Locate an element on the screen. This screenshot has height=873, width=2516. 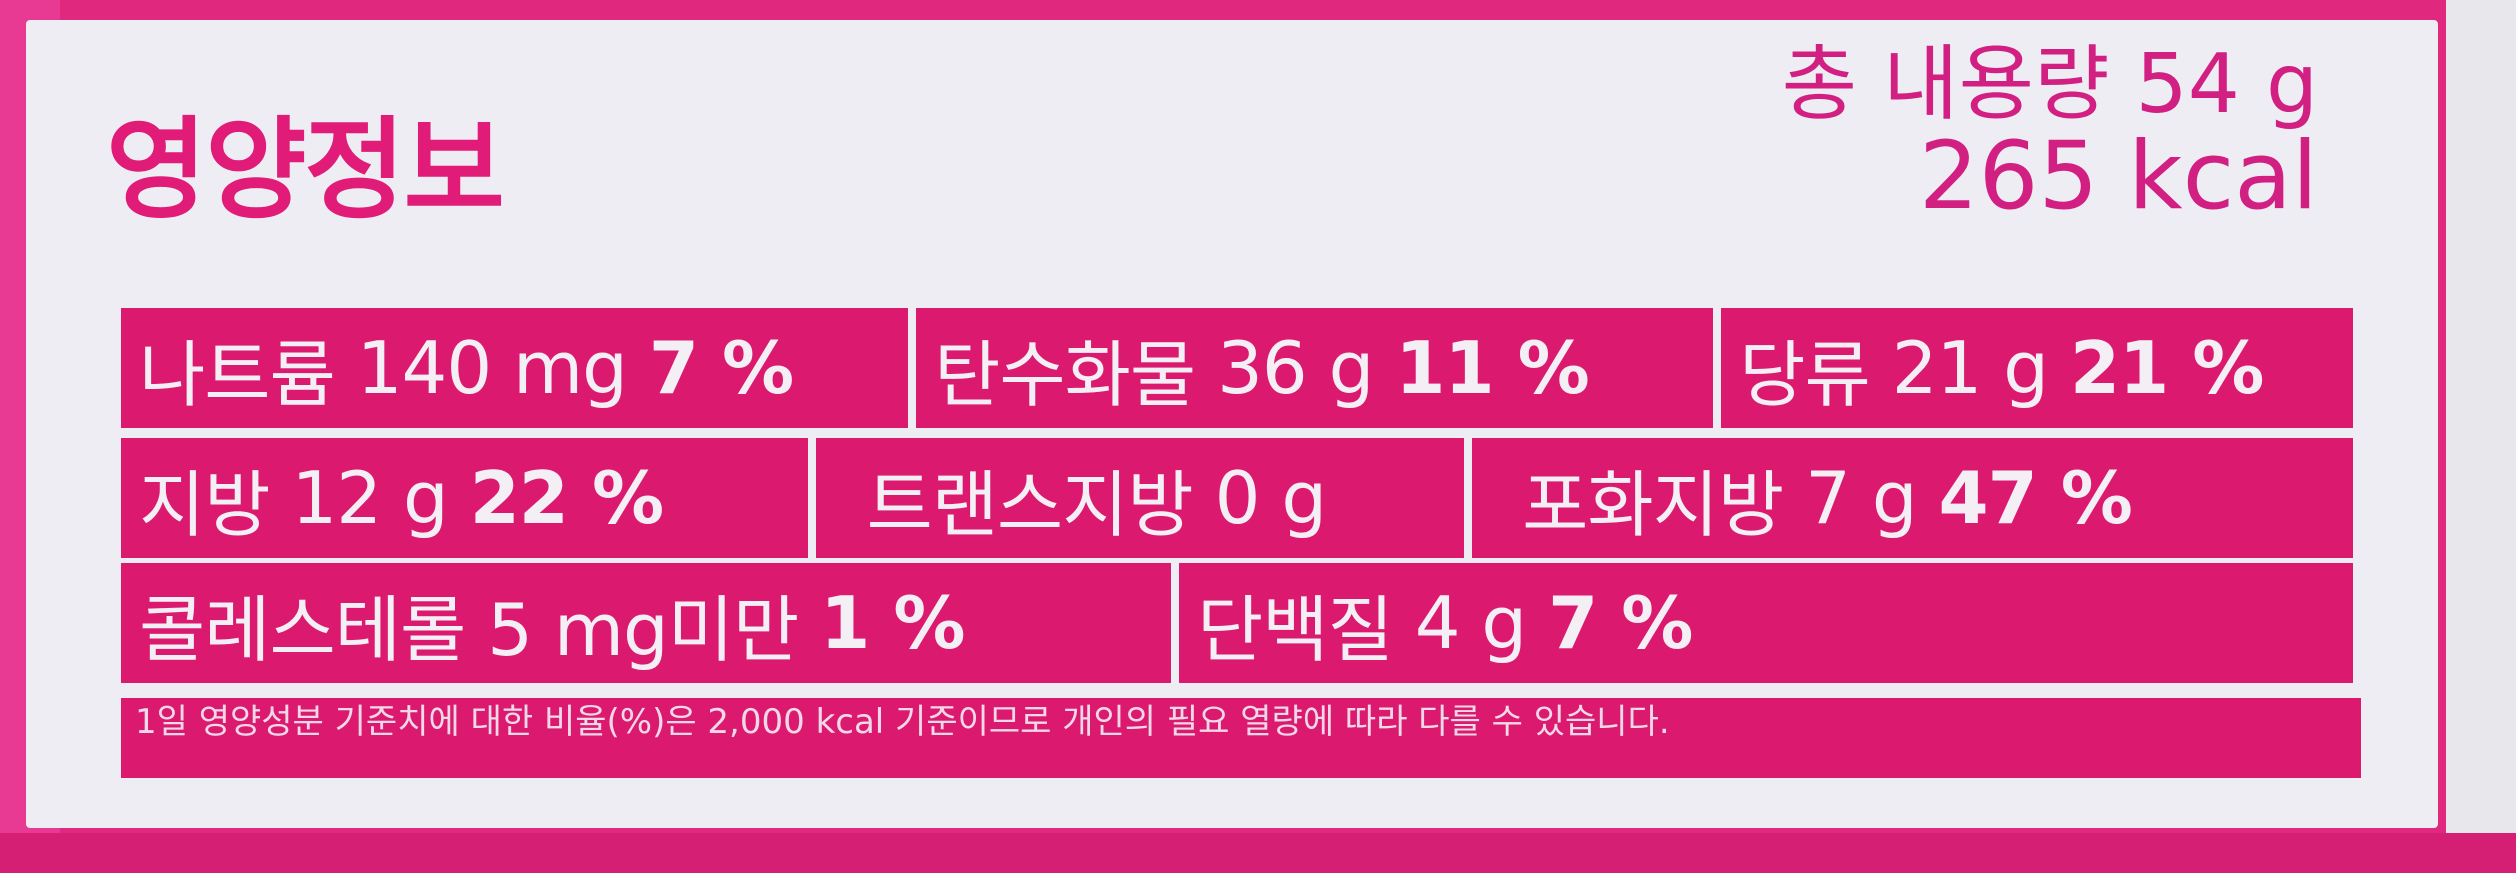
package-side-right is located at coordinates (2481, 436).